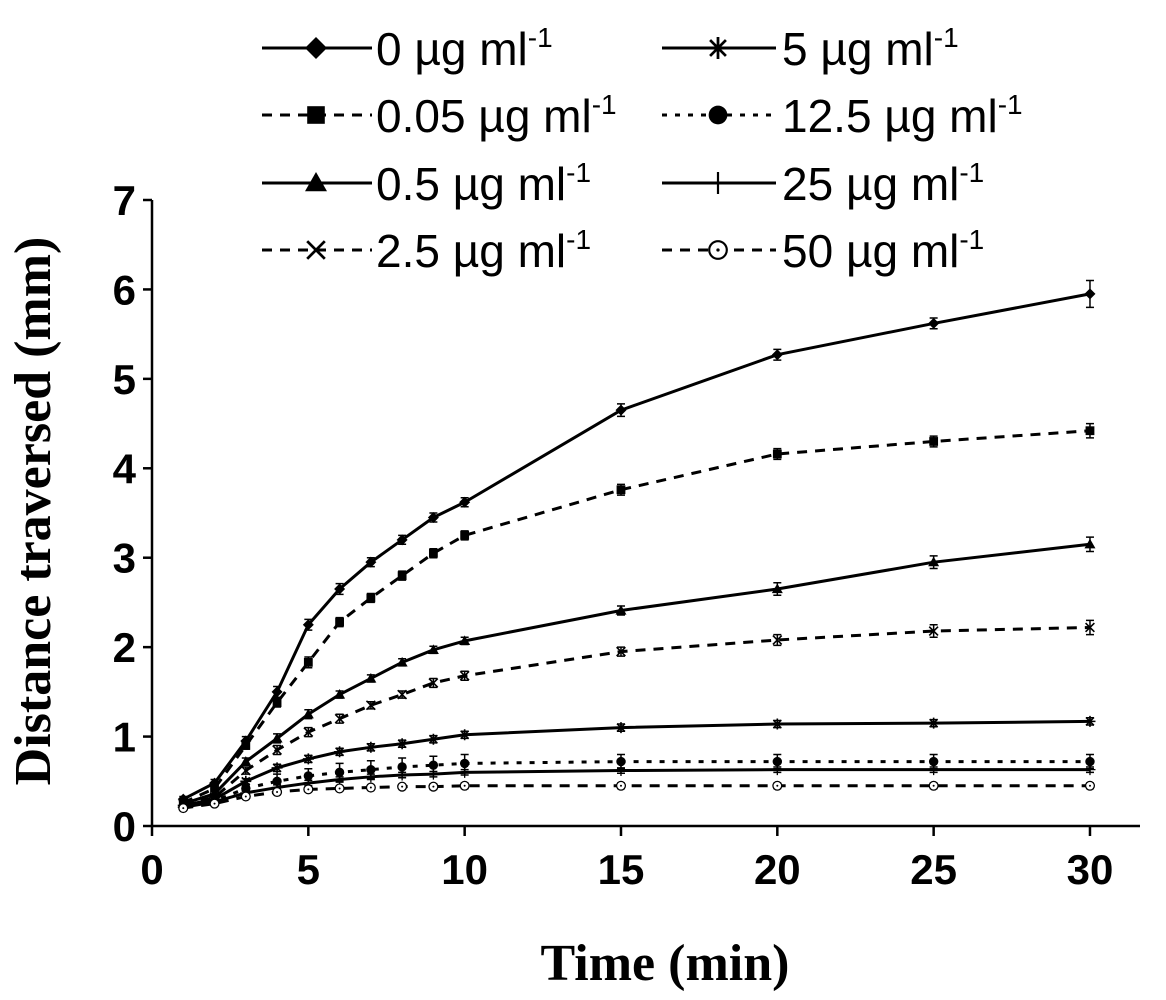  I want to click on x-tick-label: 10, so click(464, 869).